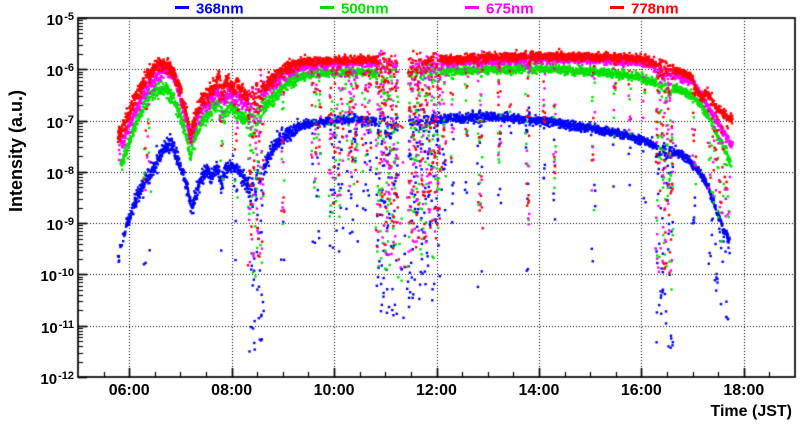  Describe the element at coordinates (617, 8) in the screenshot. I see `legend-marker-778nm` at that location.